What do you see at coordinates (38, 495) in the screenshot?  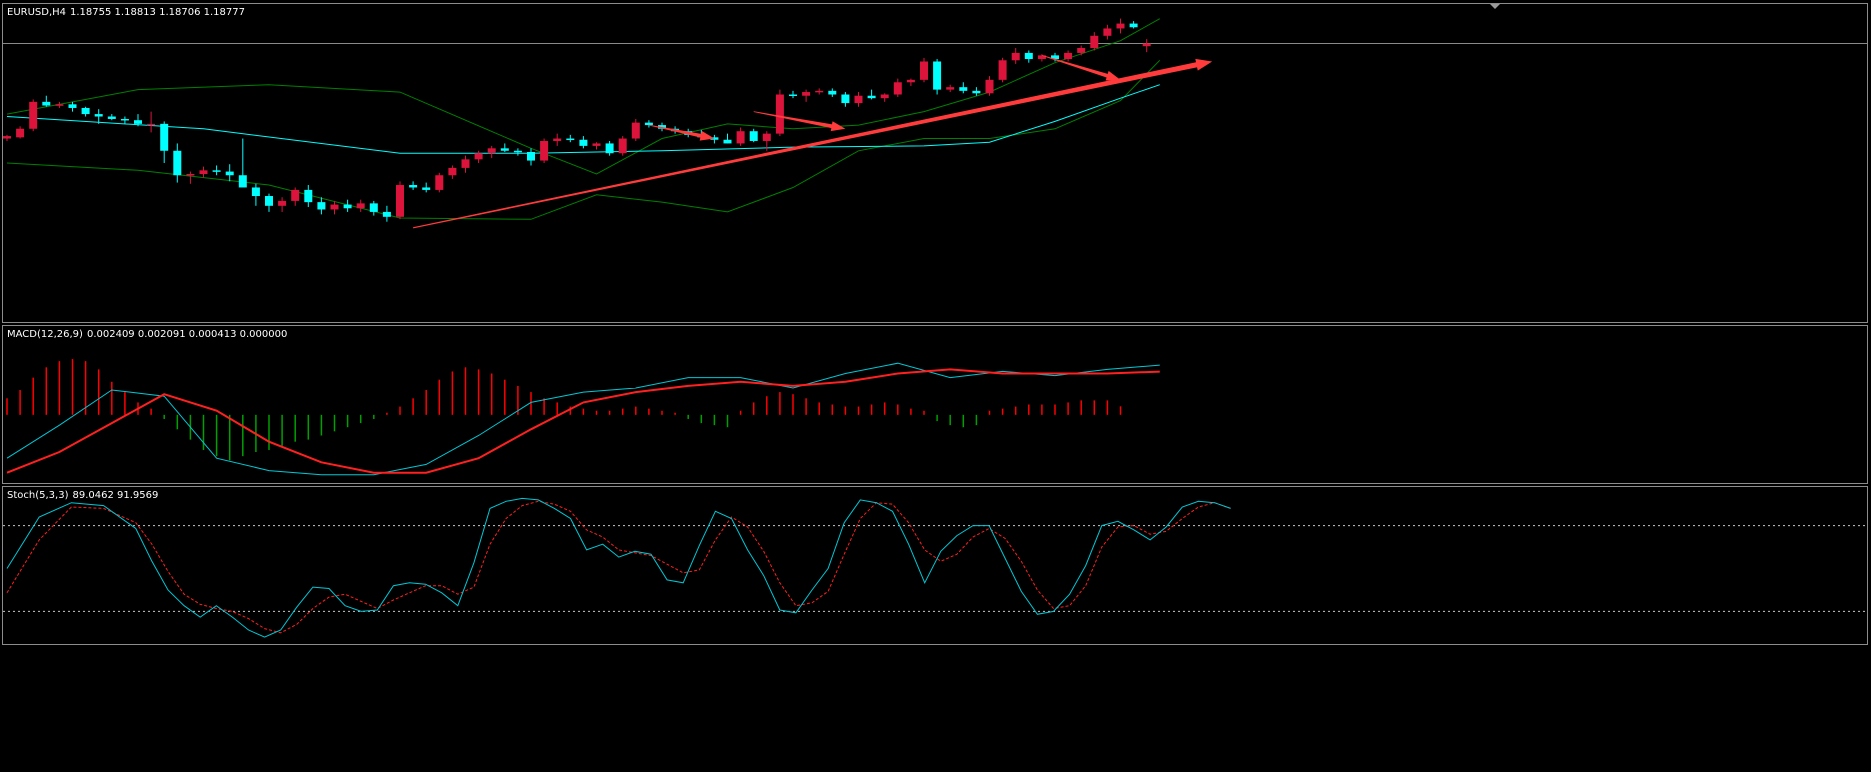 I see `stoch-name: Stoch(5,3,3)` at bounding box center [38, 495].